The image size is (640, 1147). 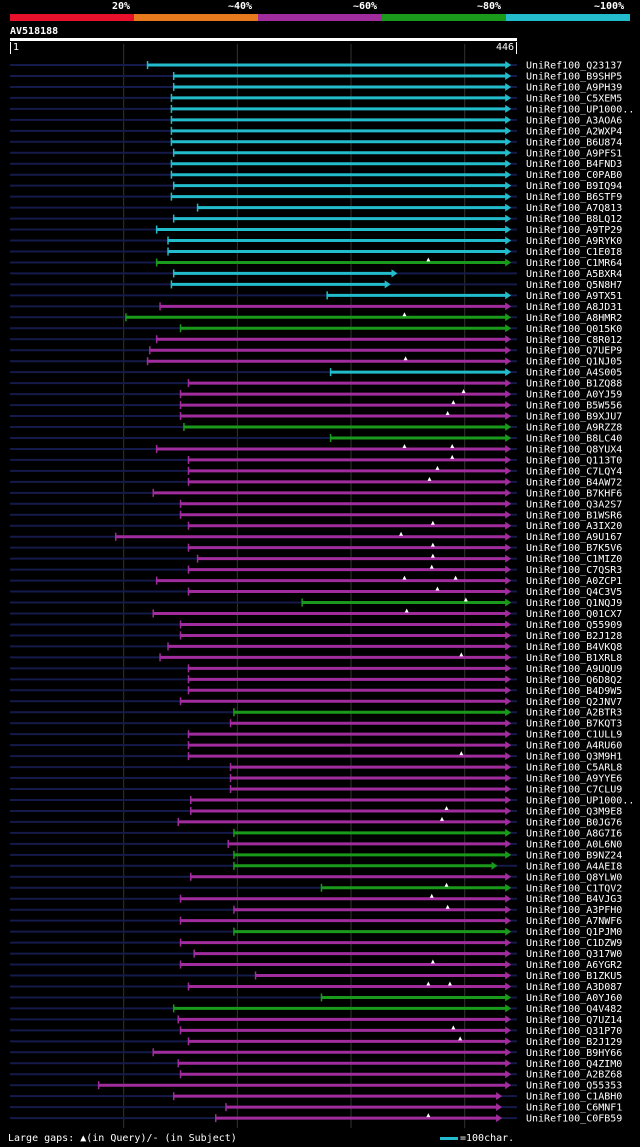 What do you see at coordinates (316, 373) in the screenshot?
I see `hit-row: UniRef100_A4S005` at bounding box center [316, 373].